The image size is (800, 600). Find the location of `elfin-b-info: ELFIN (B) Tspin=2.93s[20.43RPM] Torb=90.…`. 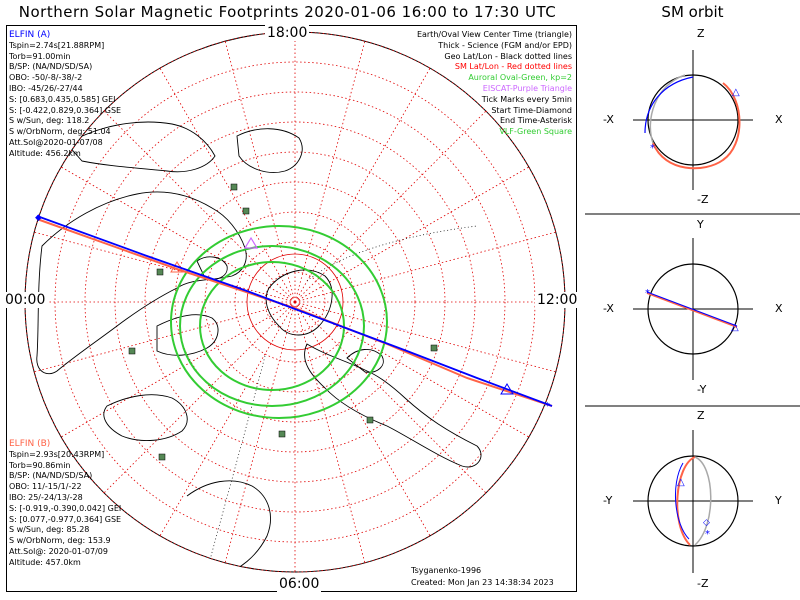

elfin-b-info: ELFIN (B) Tspin=2.93s[20.43RPM] Torb=90.… is located at coordinates (65, 504).